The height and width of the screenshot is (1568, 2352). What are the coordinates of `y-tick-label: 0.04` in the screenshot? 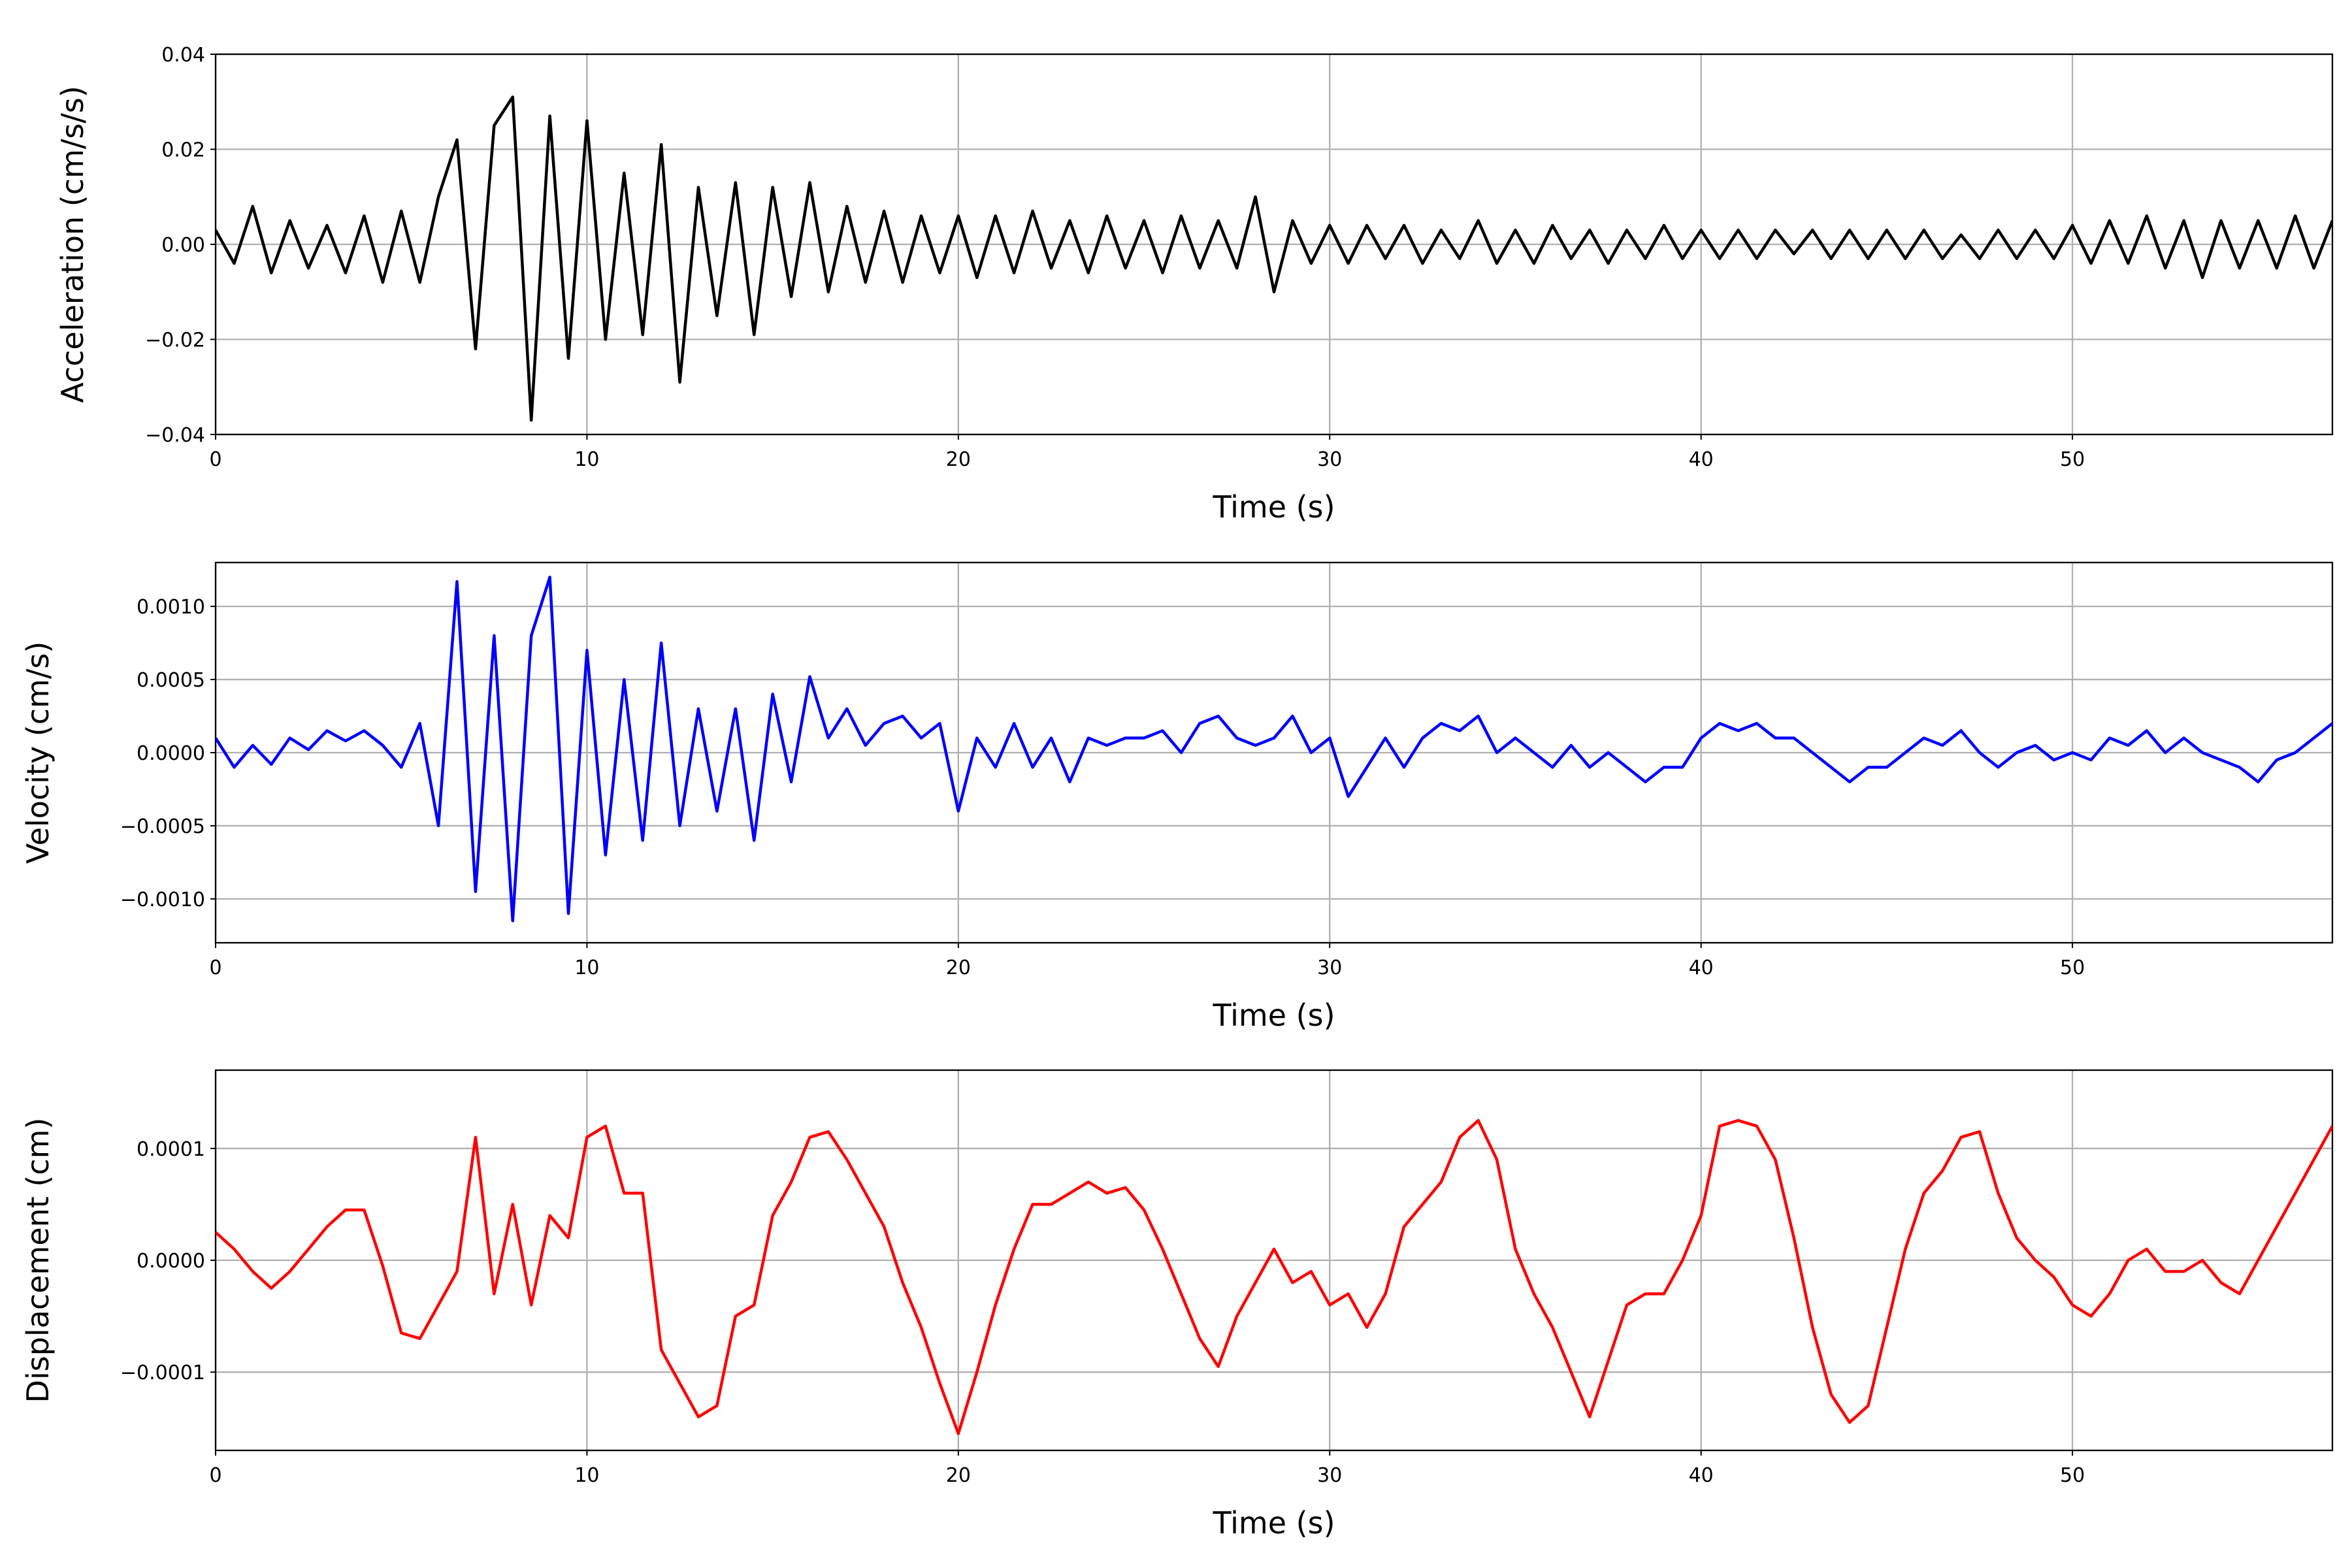 It's located at (183, 55).